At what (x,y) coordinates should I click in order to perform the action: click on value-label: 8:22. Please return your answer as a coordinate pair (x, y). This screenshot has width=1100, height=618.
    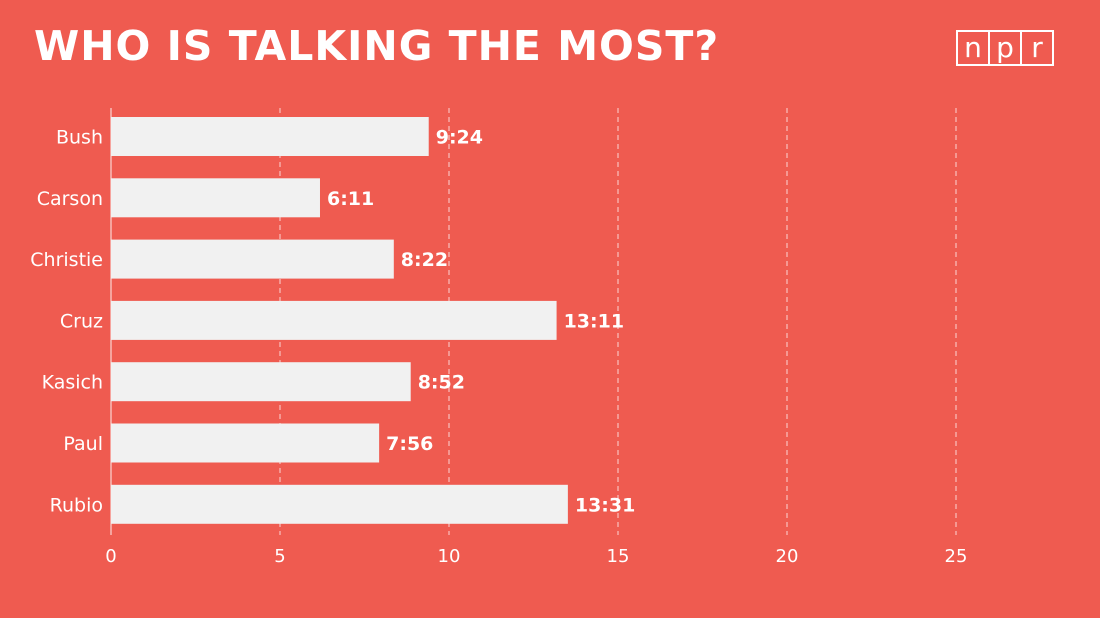
    Looking at the image, I should click on (424, 260).